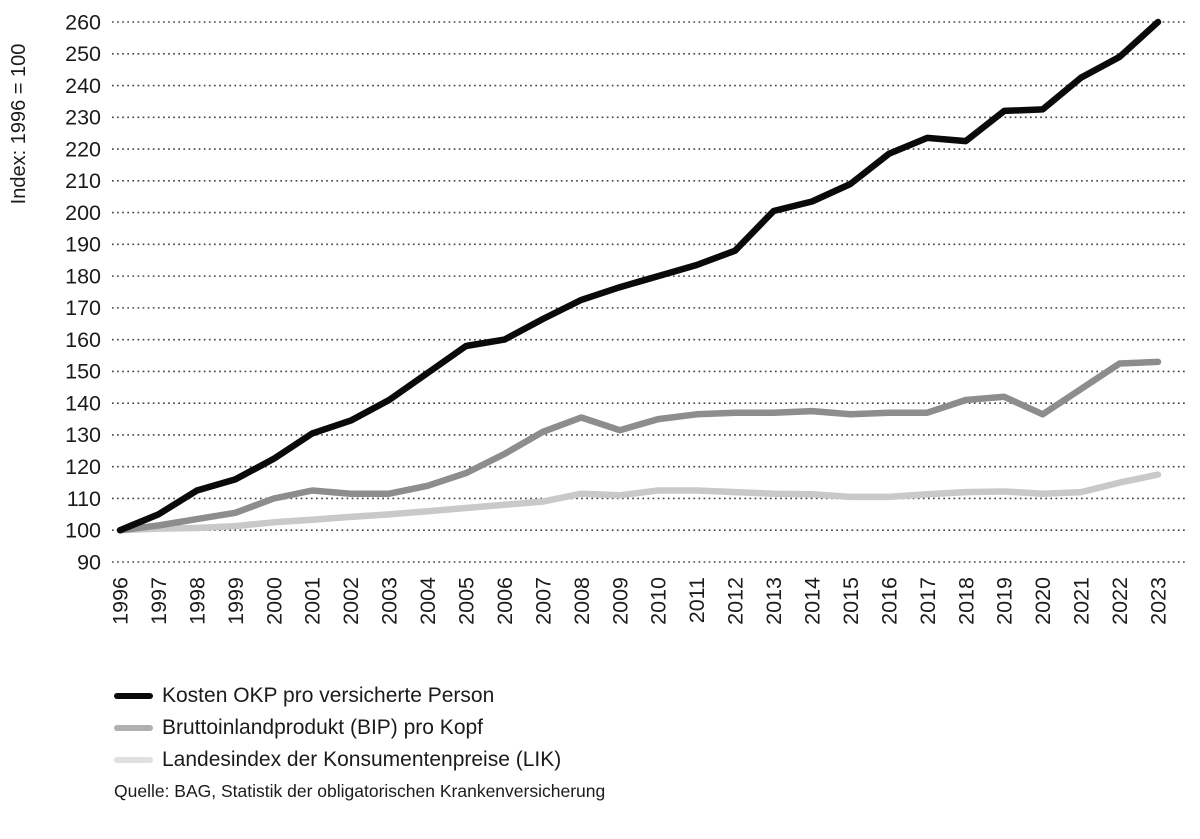 The width and height of the screenshot is (1200, 839). What do you see at coordinates (323, 727) in the screenshot?
I see `legend-label-bip: Bruttoinlandprodukt (BIP) pro Kopf` at bounding box center [323, 727].